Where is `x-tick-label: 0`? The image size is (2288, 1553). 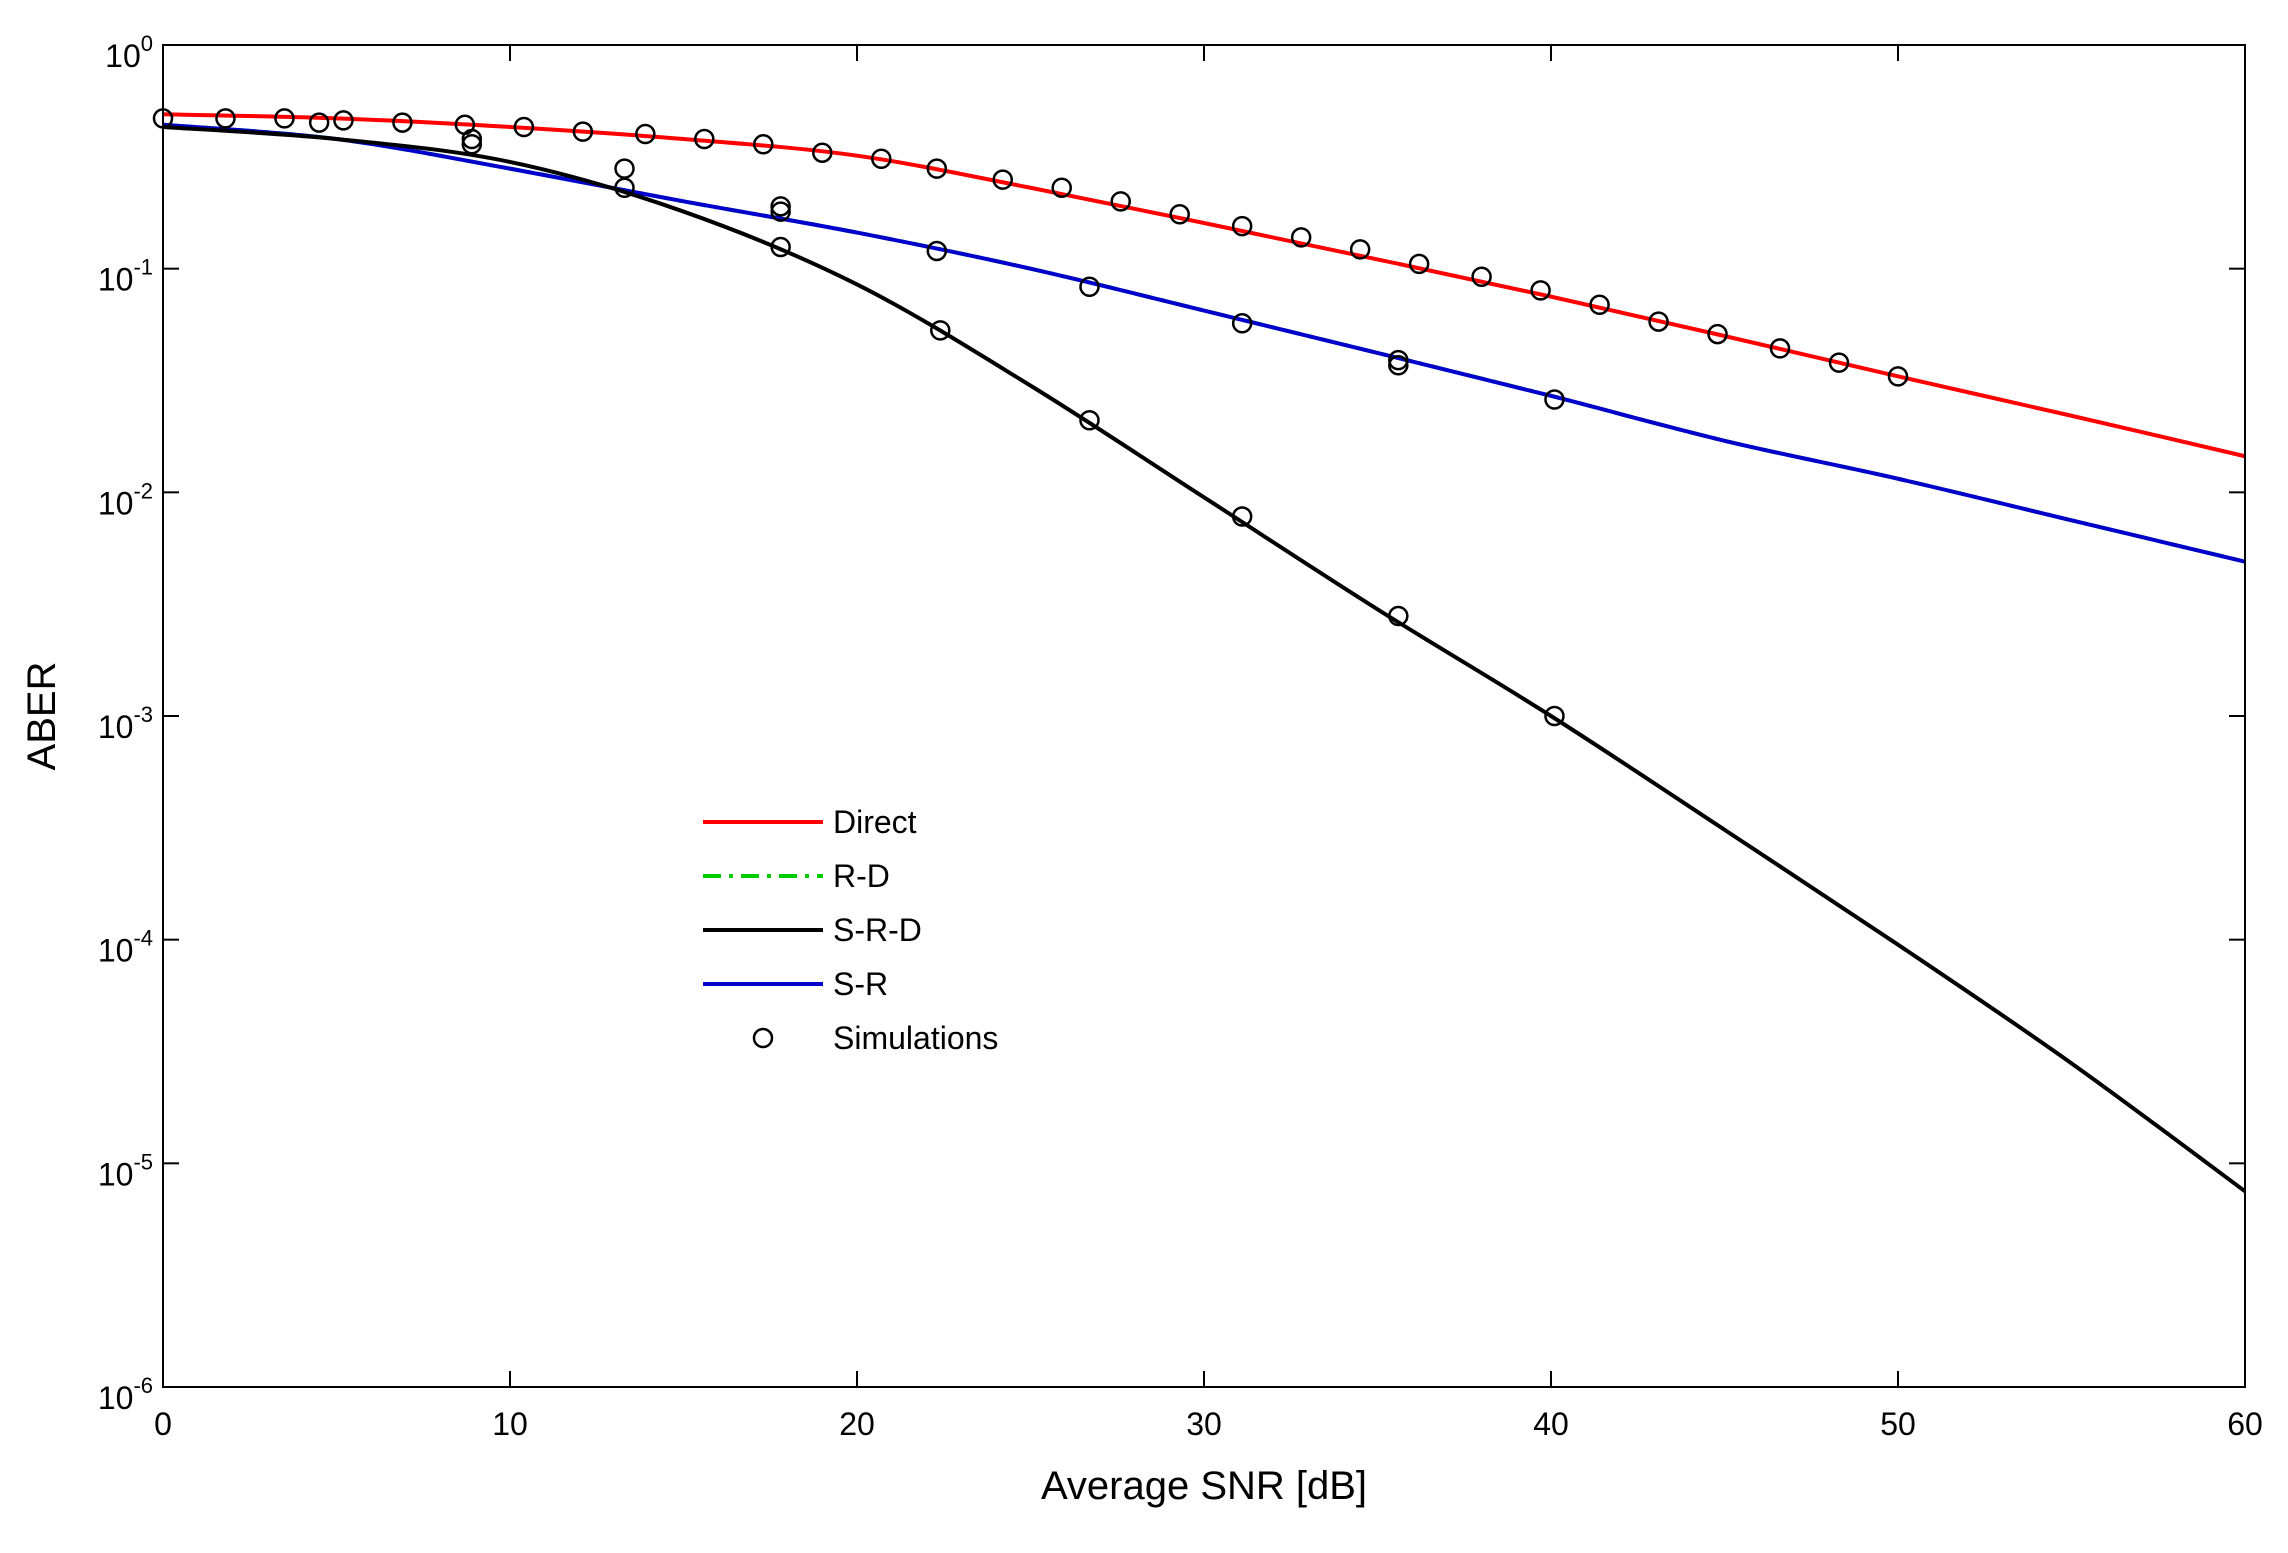 x-tick-label: 0 is located at coordinates (163, 1424).